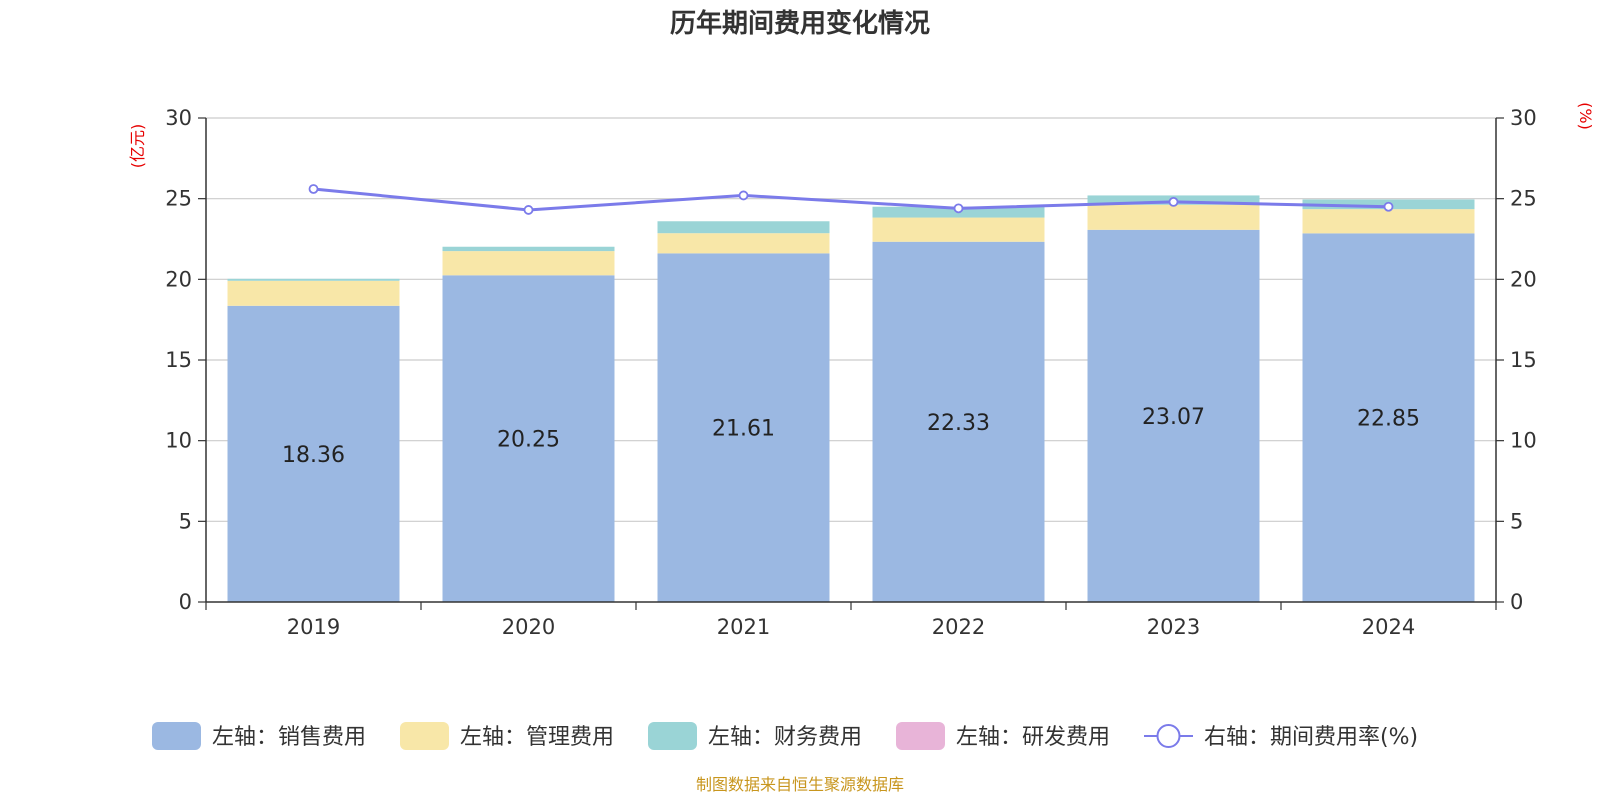 The height and width of the screenshot is (800, 1600). I want to click on bar-data-label: 18.36, so click(313, 455).